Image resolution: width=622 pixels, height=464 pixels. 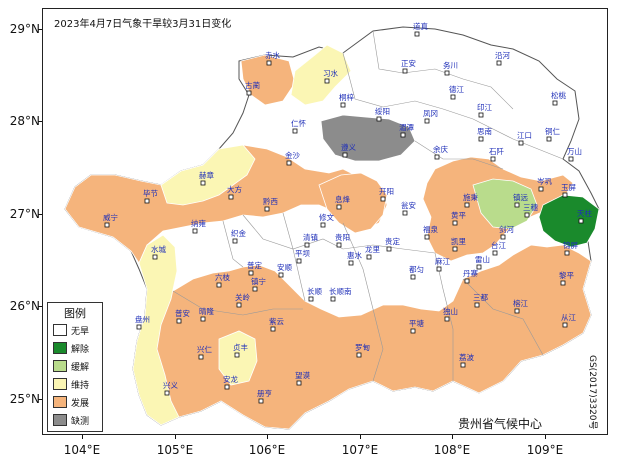 I want to click on county-marker: 镇远, so click(x=520, y=200).